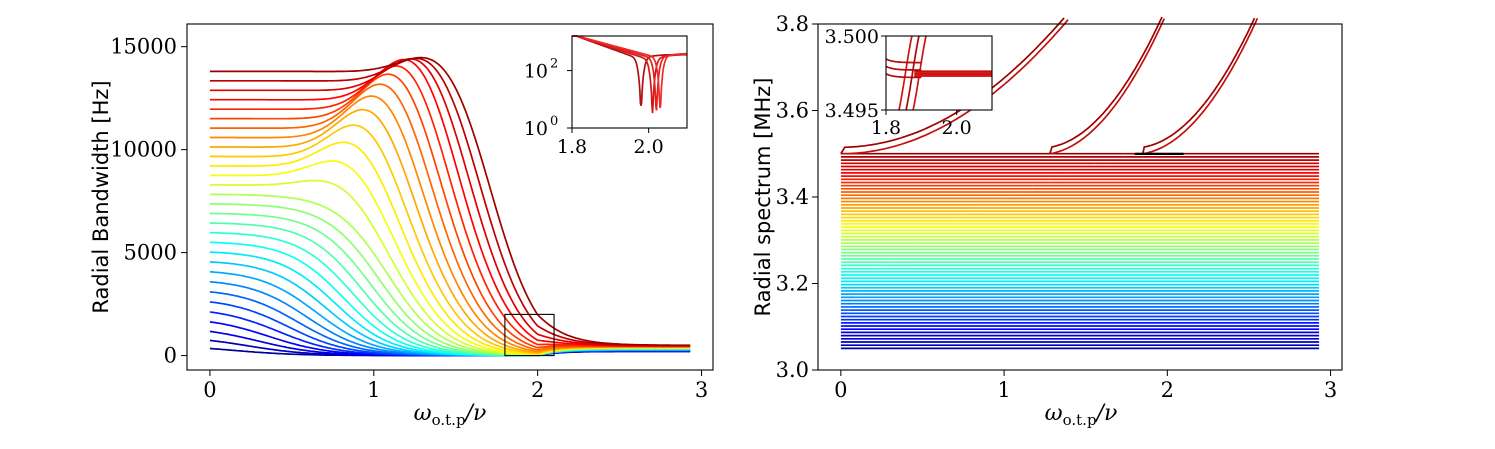 The height and width of the screenshot is (449, 1495). I want to click on right-ytick-label: 3.8, so click(792, 24).